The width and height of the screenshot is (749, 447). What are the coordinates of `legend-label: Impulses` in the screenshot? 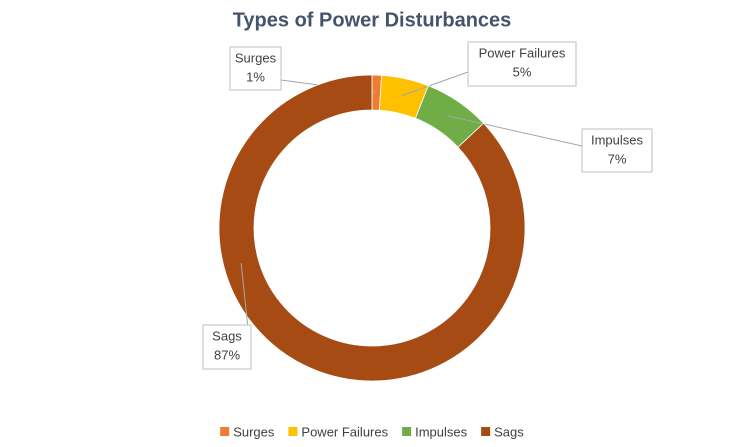 It's located at (441, 431).